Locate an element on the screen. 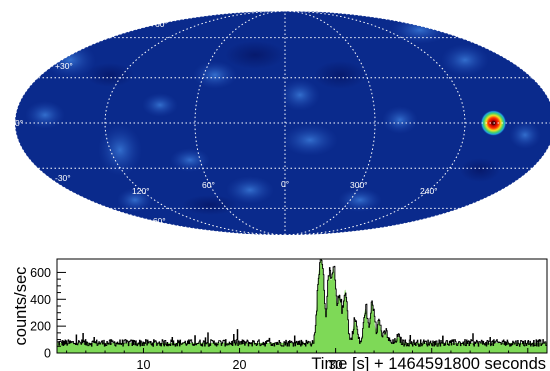  lon-label-300: 300° is located at coordinates (359, 185).